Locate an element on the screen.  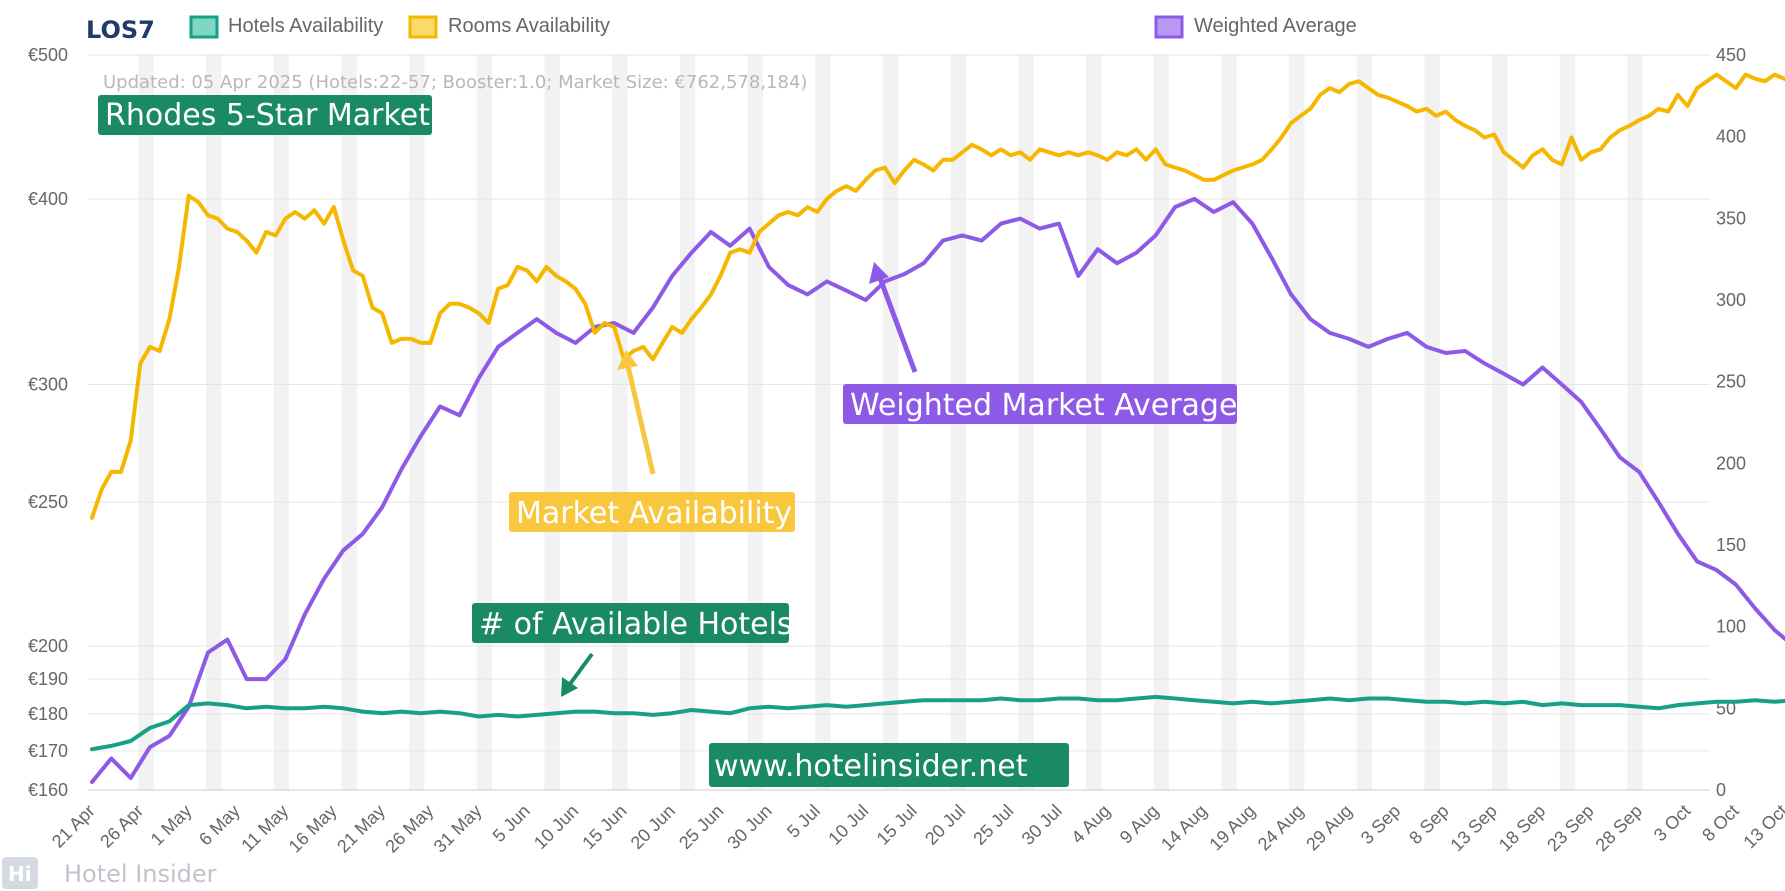
market-availability-label: Market Availability is located at coordinates (654, 513).